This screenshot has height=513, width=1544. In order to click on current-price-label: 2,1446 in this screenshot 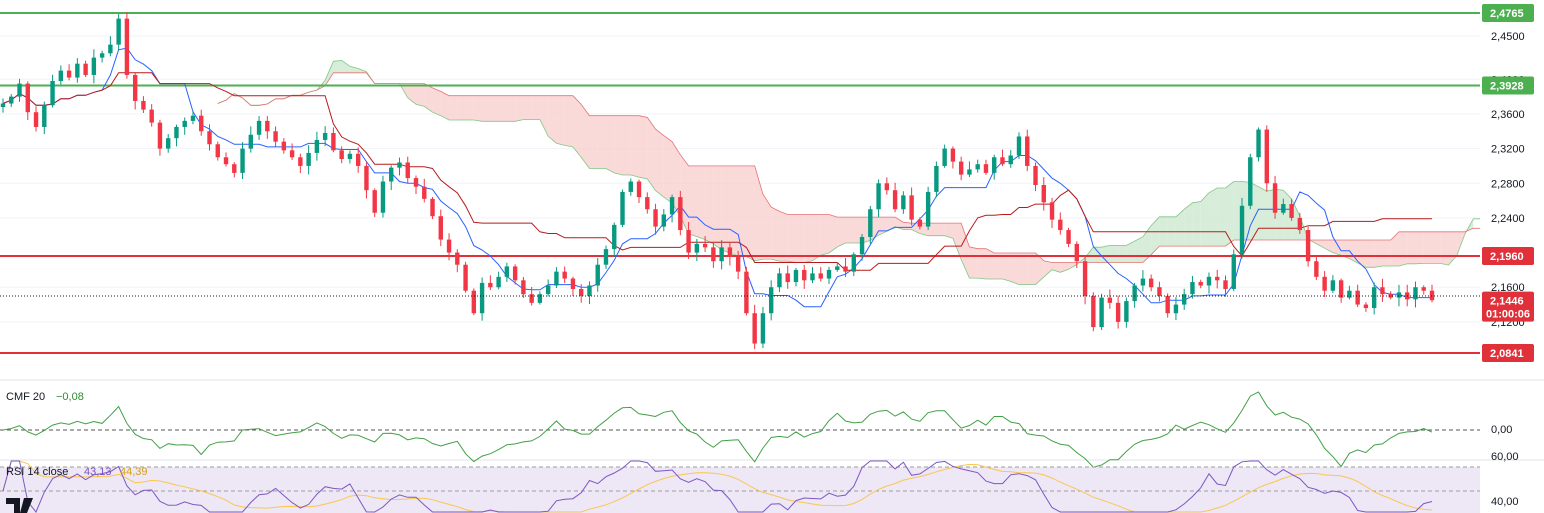, I will do `click(1507, 302)`.